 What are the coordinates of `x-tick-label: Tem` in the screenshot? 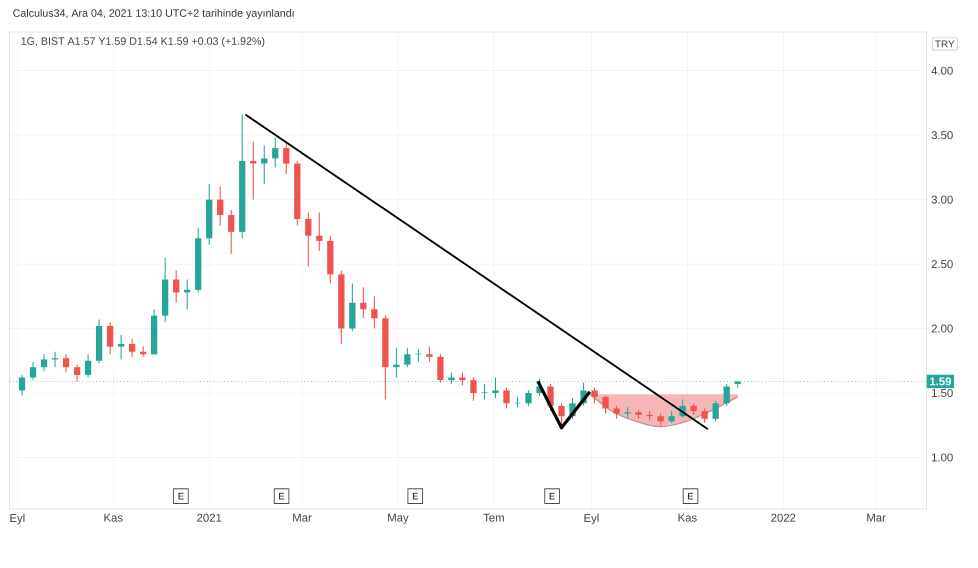 It's located at (493, 518).